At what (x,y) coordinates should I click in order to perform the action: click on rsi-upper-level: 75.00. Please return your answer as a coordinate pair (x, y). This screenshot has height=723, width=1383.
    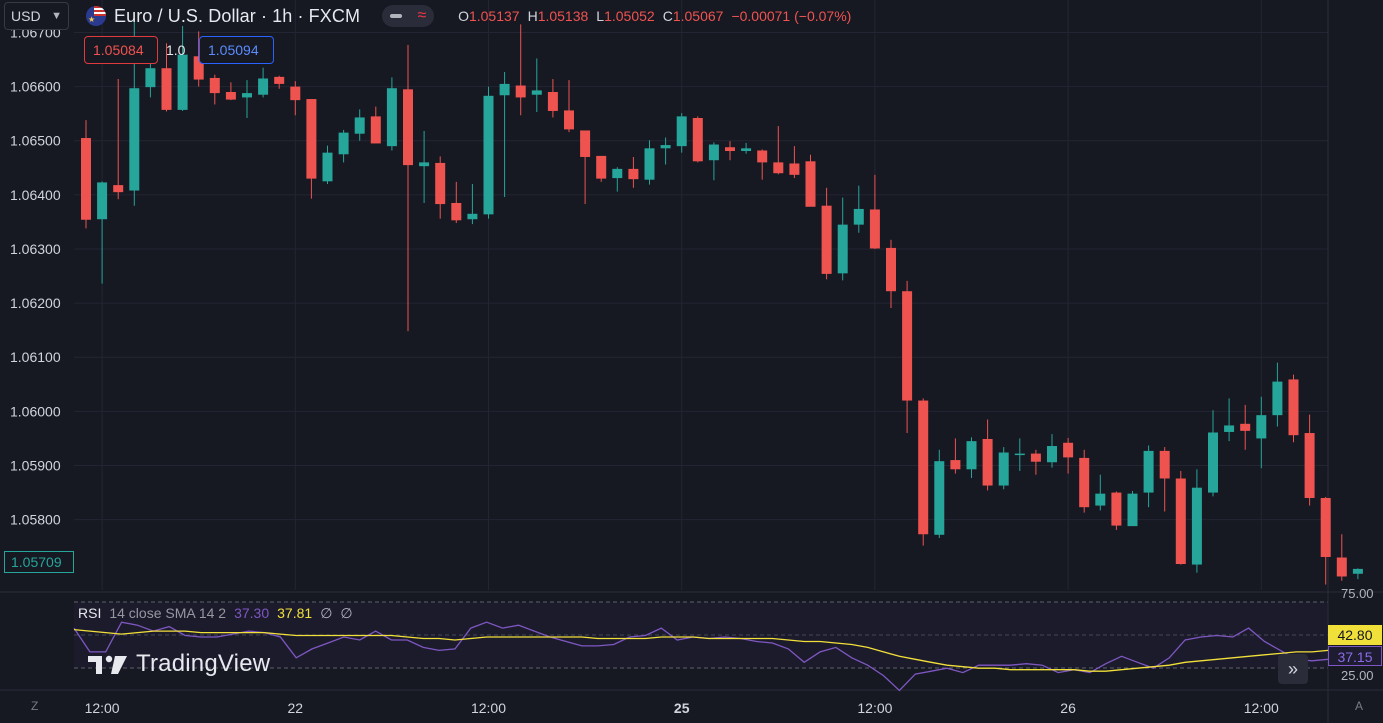
    Looking at the image, I should click on (1357, 593).